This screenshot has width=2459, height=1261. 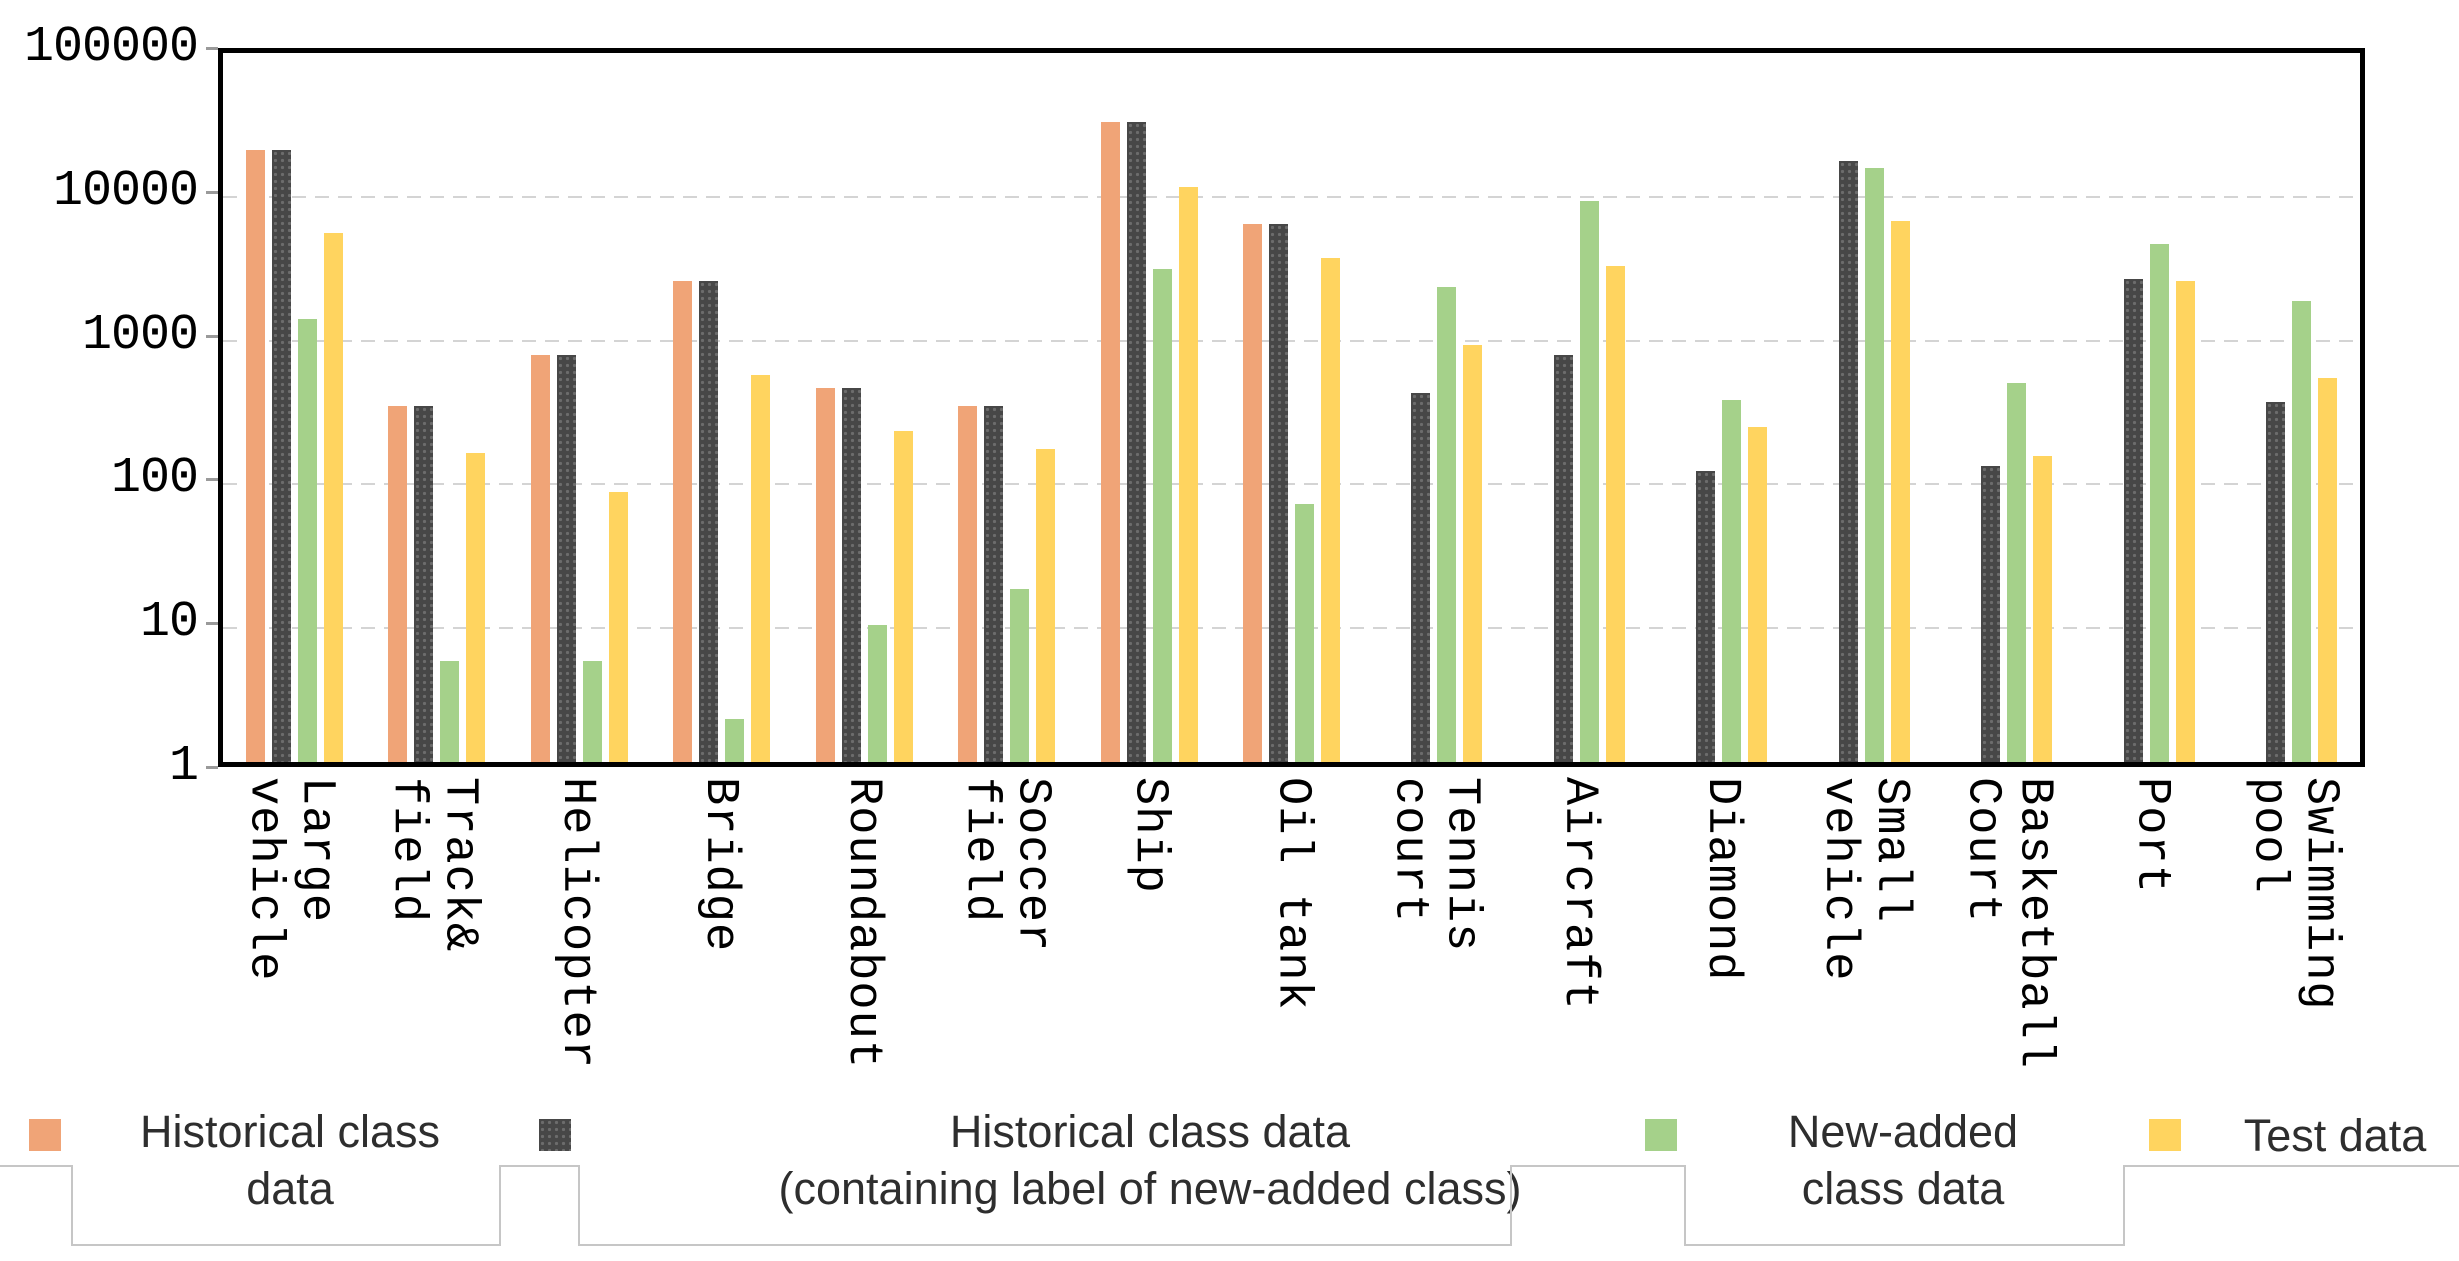 What do you see at coordinates (1006, 865) in the screenshot?
I see `x-category-label-text: Soccer field` at bounding box center [1006, 865].